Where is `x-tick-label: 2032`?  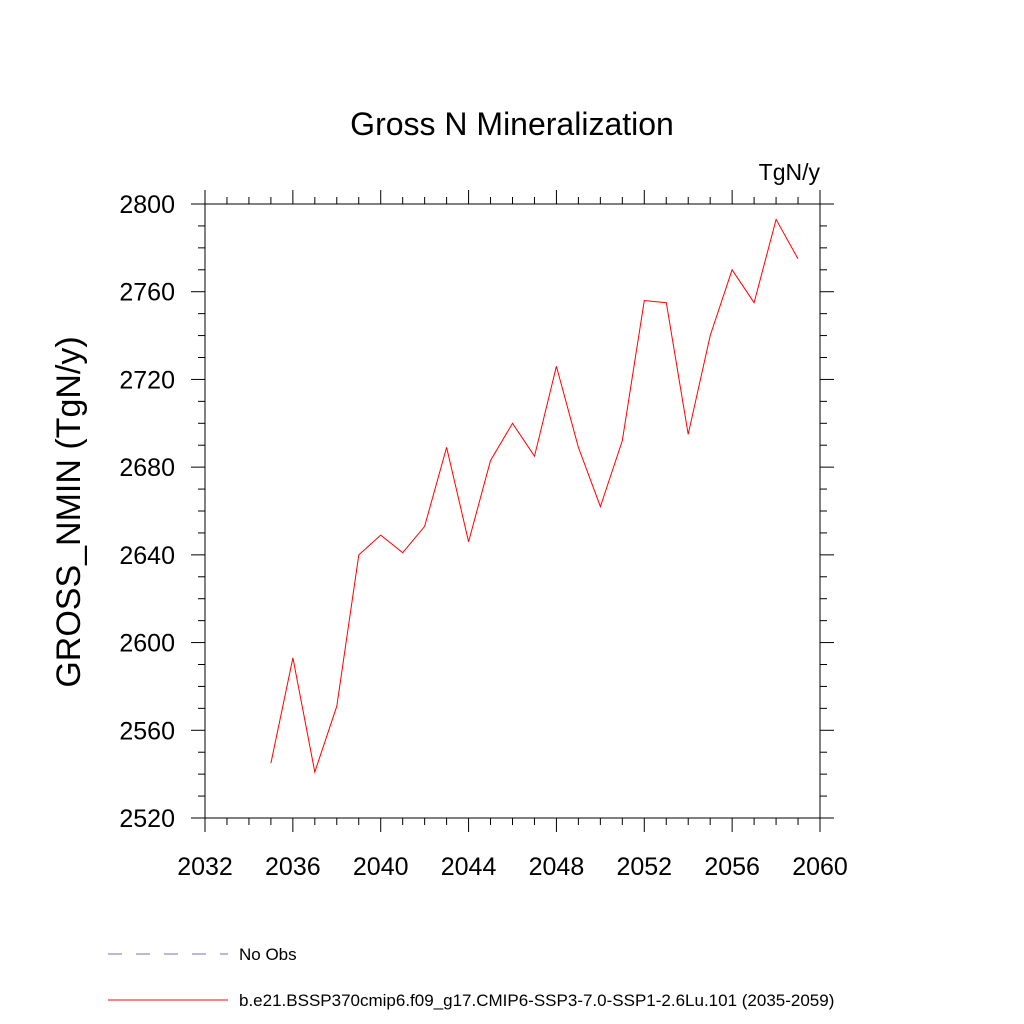 x-tick-label: 2032 is located at coordinates (205, 867).